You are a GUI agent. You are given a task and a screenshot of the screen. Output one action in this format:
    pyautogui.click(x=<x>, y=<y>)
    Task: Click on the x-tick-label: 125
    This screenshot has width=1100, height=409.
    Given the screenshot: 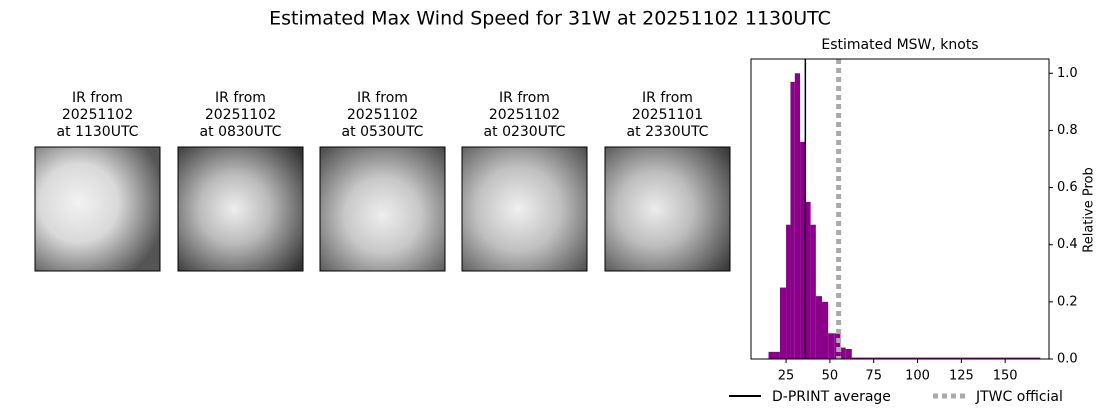 What is the action you would take?
    pyautogui.click(x=961, y=376)
    